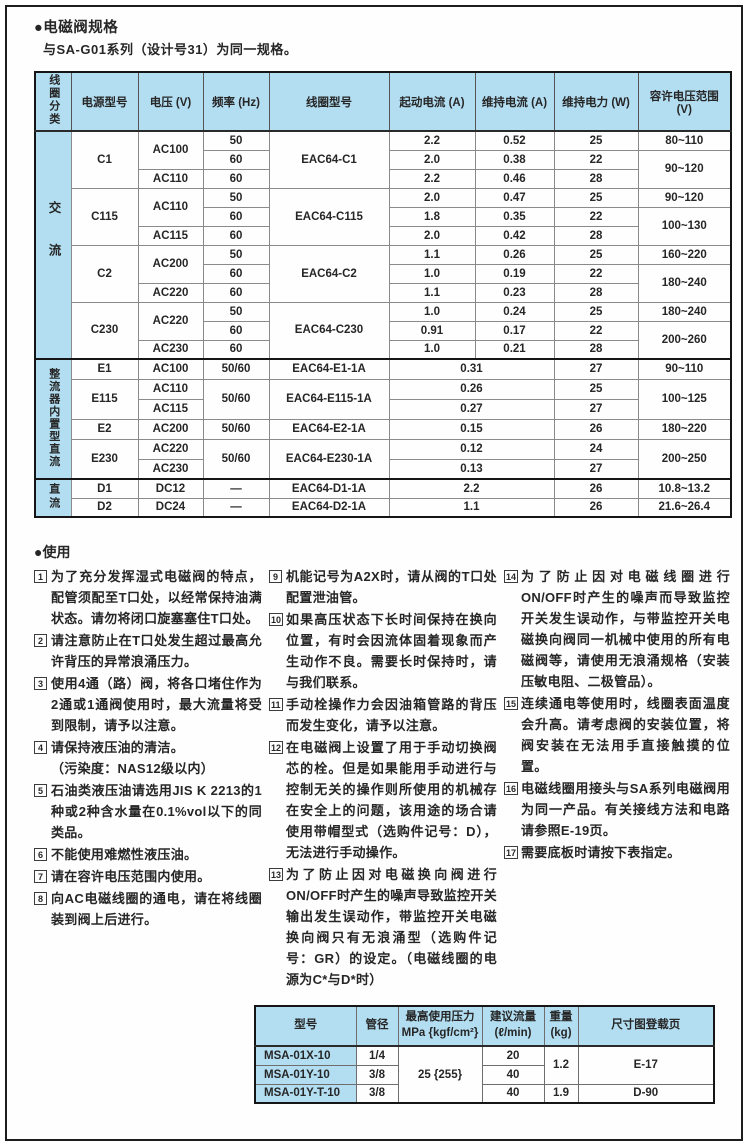  I want to click on note-number: 13, so click(276, 874).